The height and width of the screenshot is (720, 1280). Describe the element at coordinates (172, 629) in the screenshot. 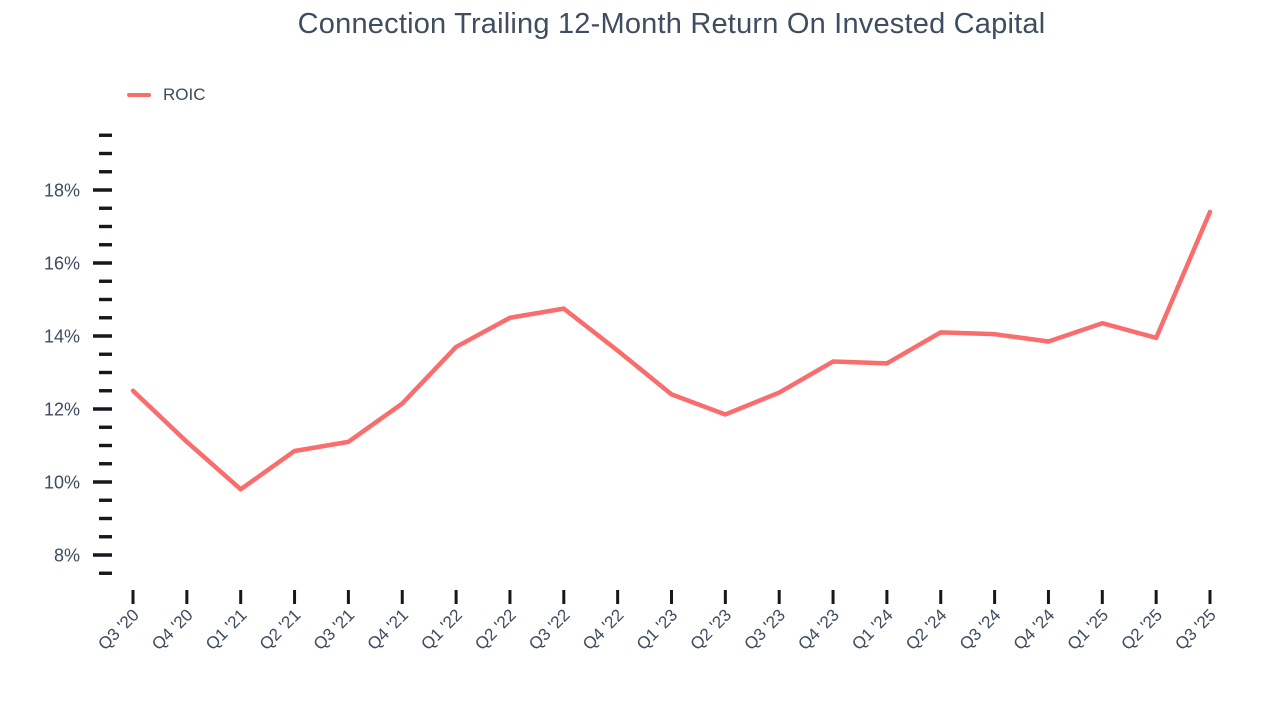

I see `x-axis-label: Q4 '20` at that location.